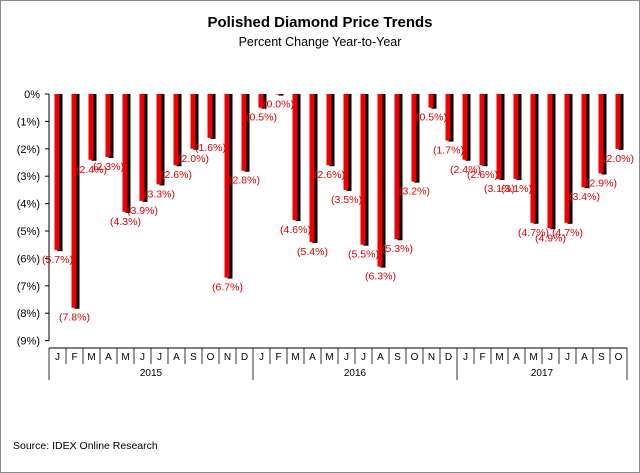 The height and width of the screenshot is (473, 640). Describe the element at coordinates (295, 230) in the screenshot. I see `data-label: (4.6%)` at that location.